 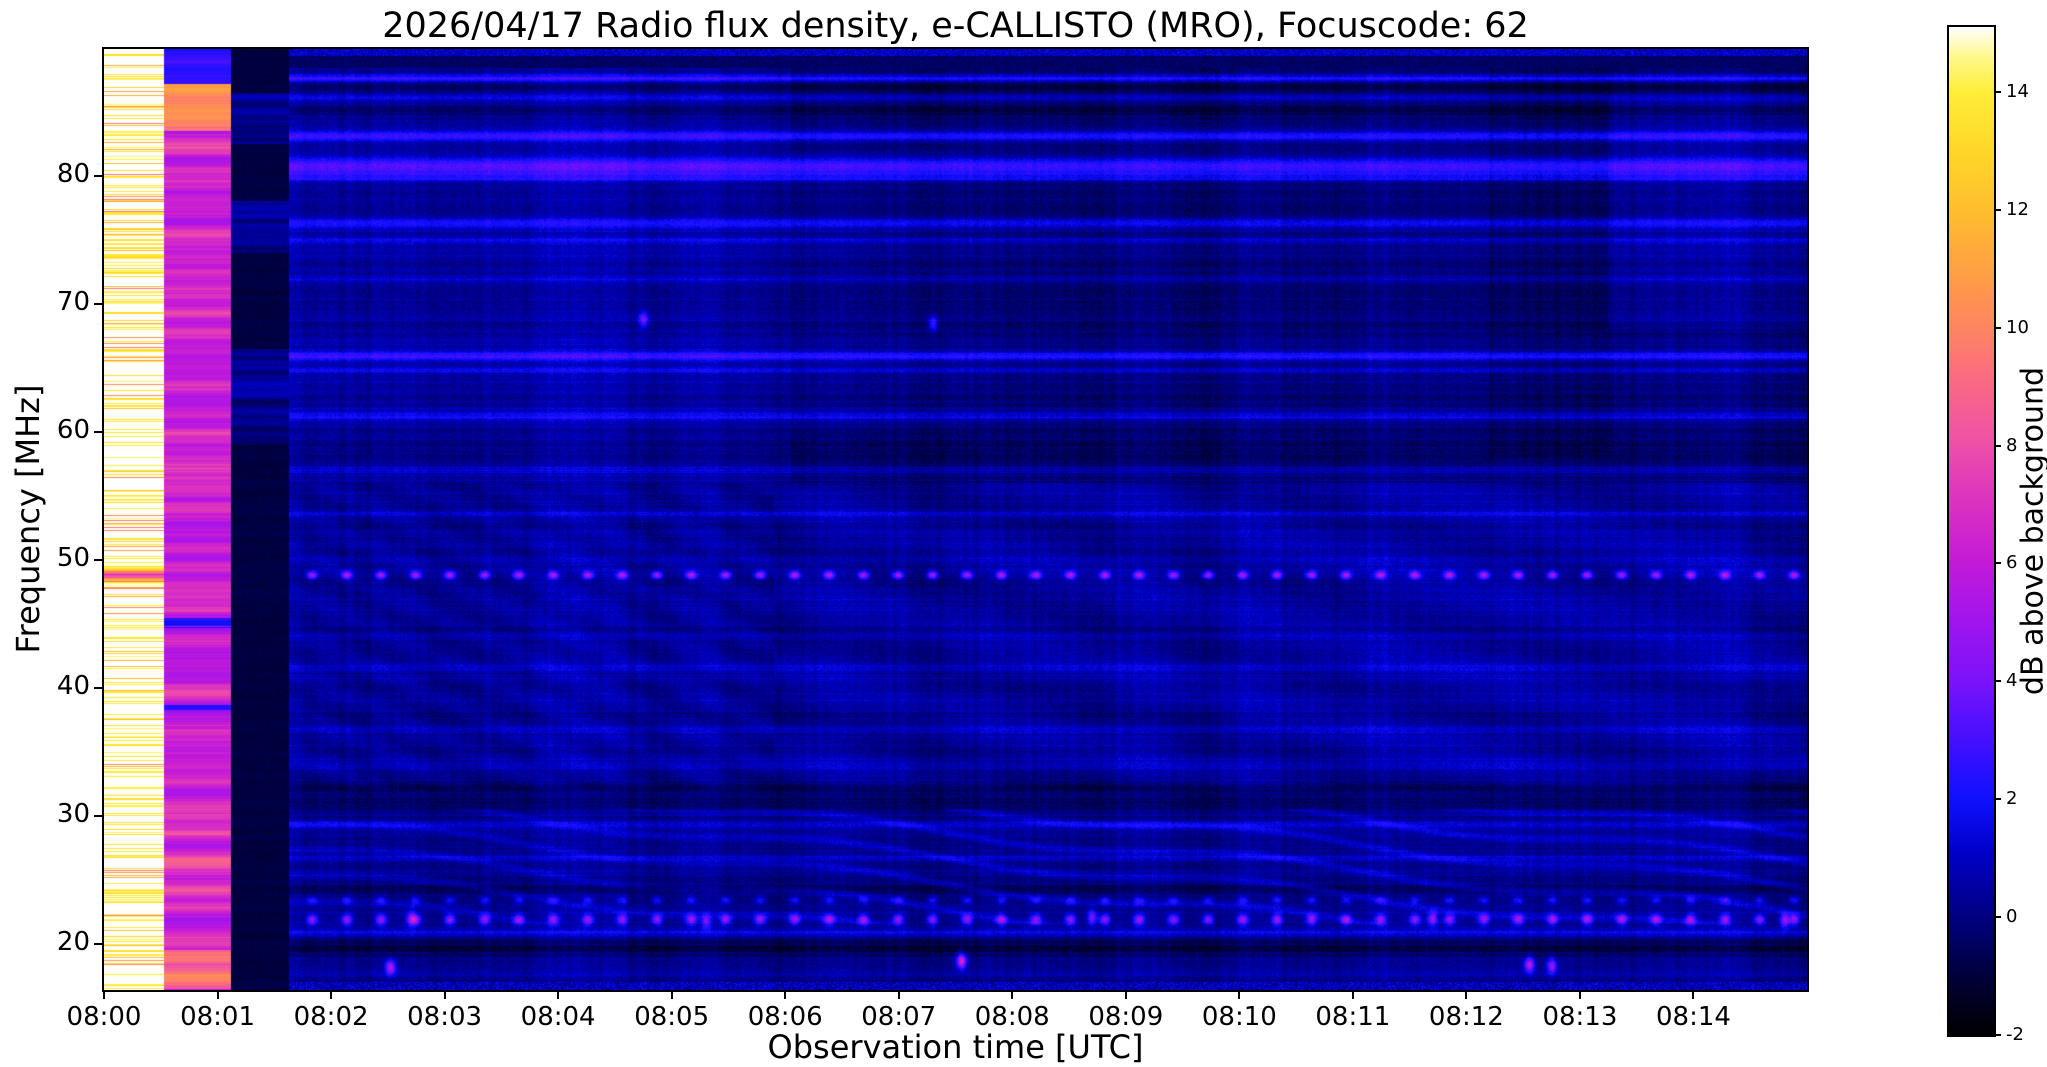 What do you see at coordinates (1466, 1017) in the screenshot?
I see `x-tick-label: 08:12` at bounding box center [1466, 1017].